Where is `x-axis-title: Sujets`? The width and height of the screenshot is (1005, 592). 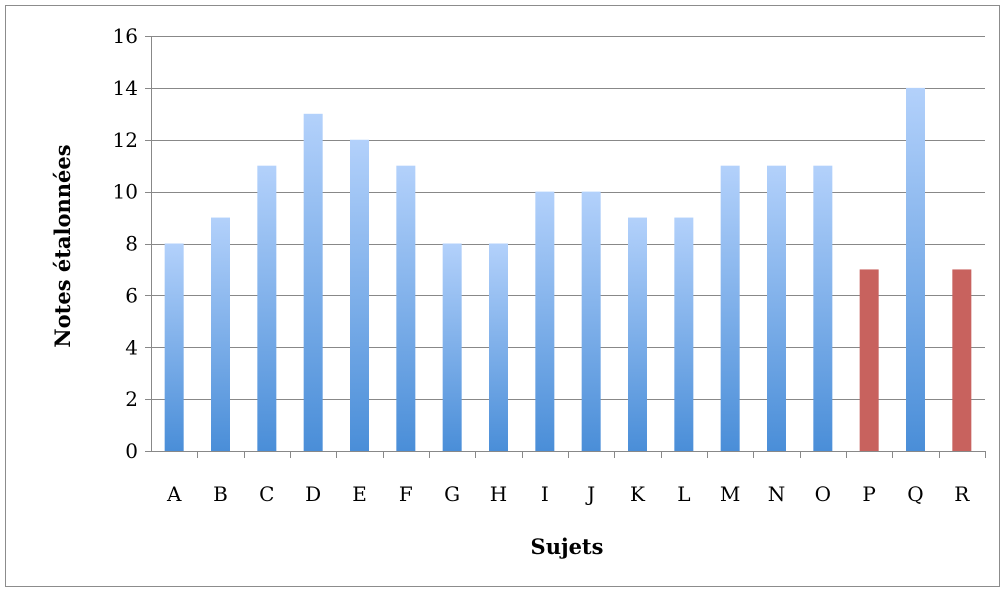
x-axis-title: Sujets is located at coordinates (567, 546).